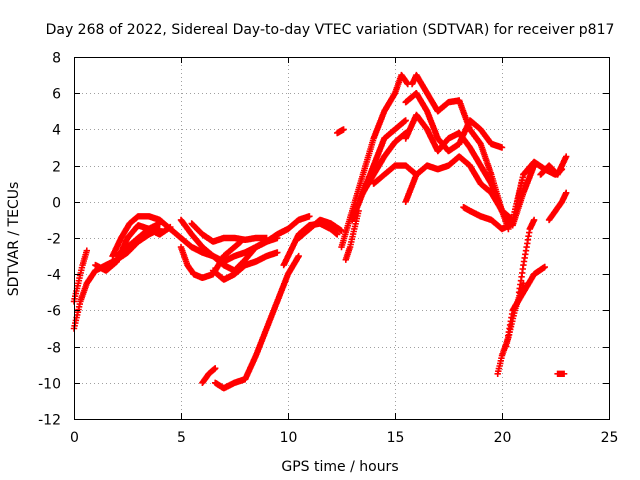  I want to click on y-tick-label: -12, so click(49, 421).